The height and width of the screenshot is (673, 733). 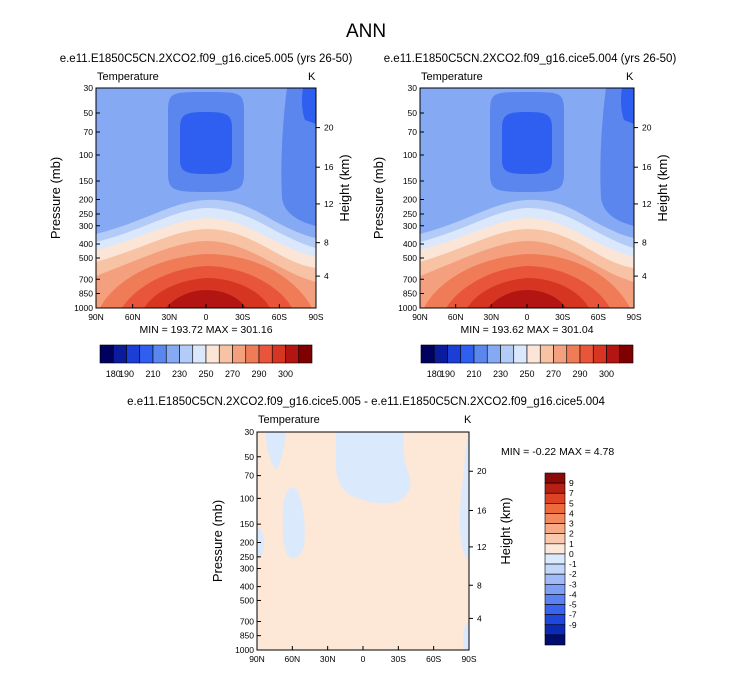 What do you see at coordinates (526, 330) in the screenshot?
I see `panel-b-stats: MIN = 193.62 MAX = 301.04` at bounding box center [526, 330].